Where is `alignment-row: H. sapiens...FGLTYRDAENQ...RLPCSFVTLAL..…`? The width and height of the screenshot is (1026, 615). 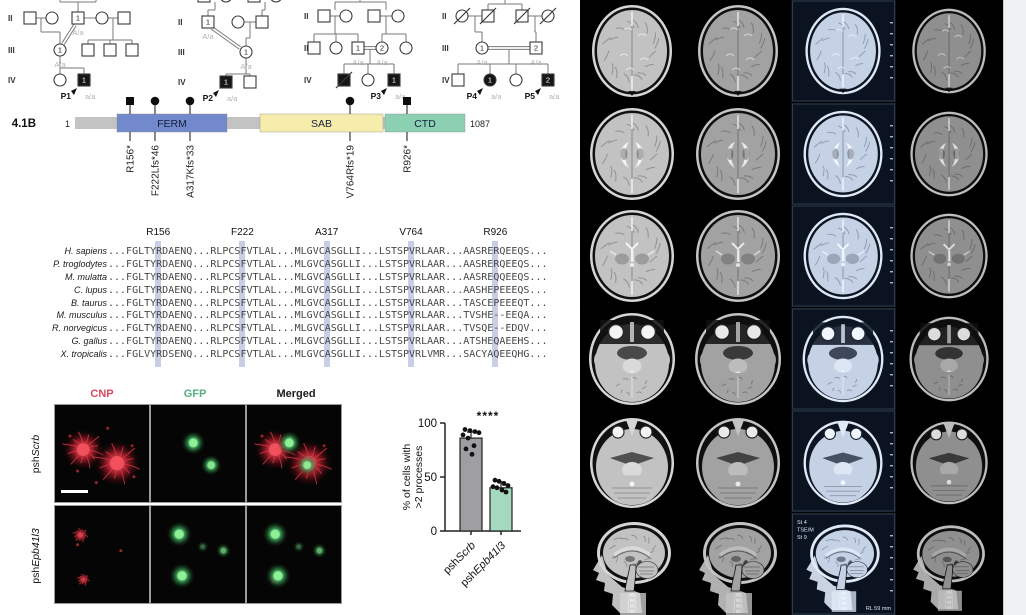
alignment-row: H. sapiens...FGLTYRDAENQ...RLPCSFVTLAL..… is located at coordinates (303, 250).